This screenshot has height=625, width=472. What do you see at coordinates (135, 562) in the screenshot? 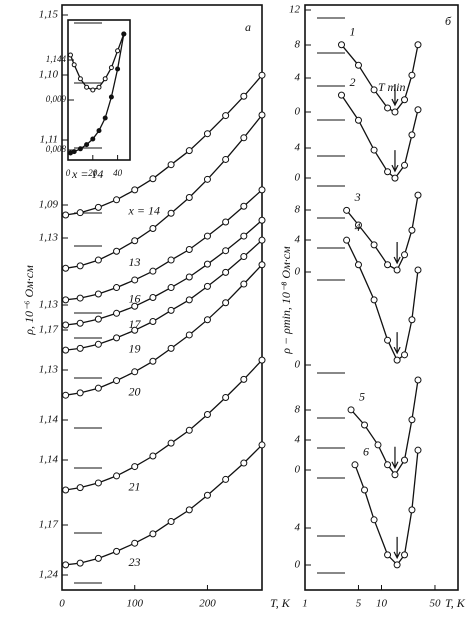
I see `curve-label: 23` at bounding box center [135, 562].